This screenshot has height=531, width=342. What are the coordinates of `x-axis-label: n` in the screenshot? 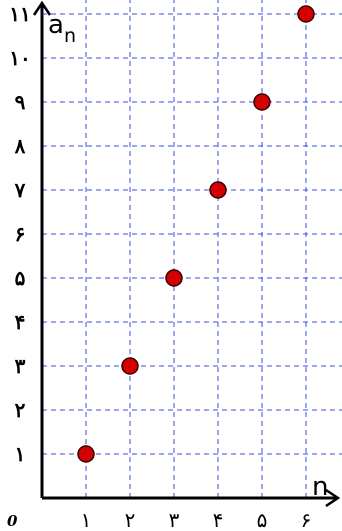 It's located at (320, 487).